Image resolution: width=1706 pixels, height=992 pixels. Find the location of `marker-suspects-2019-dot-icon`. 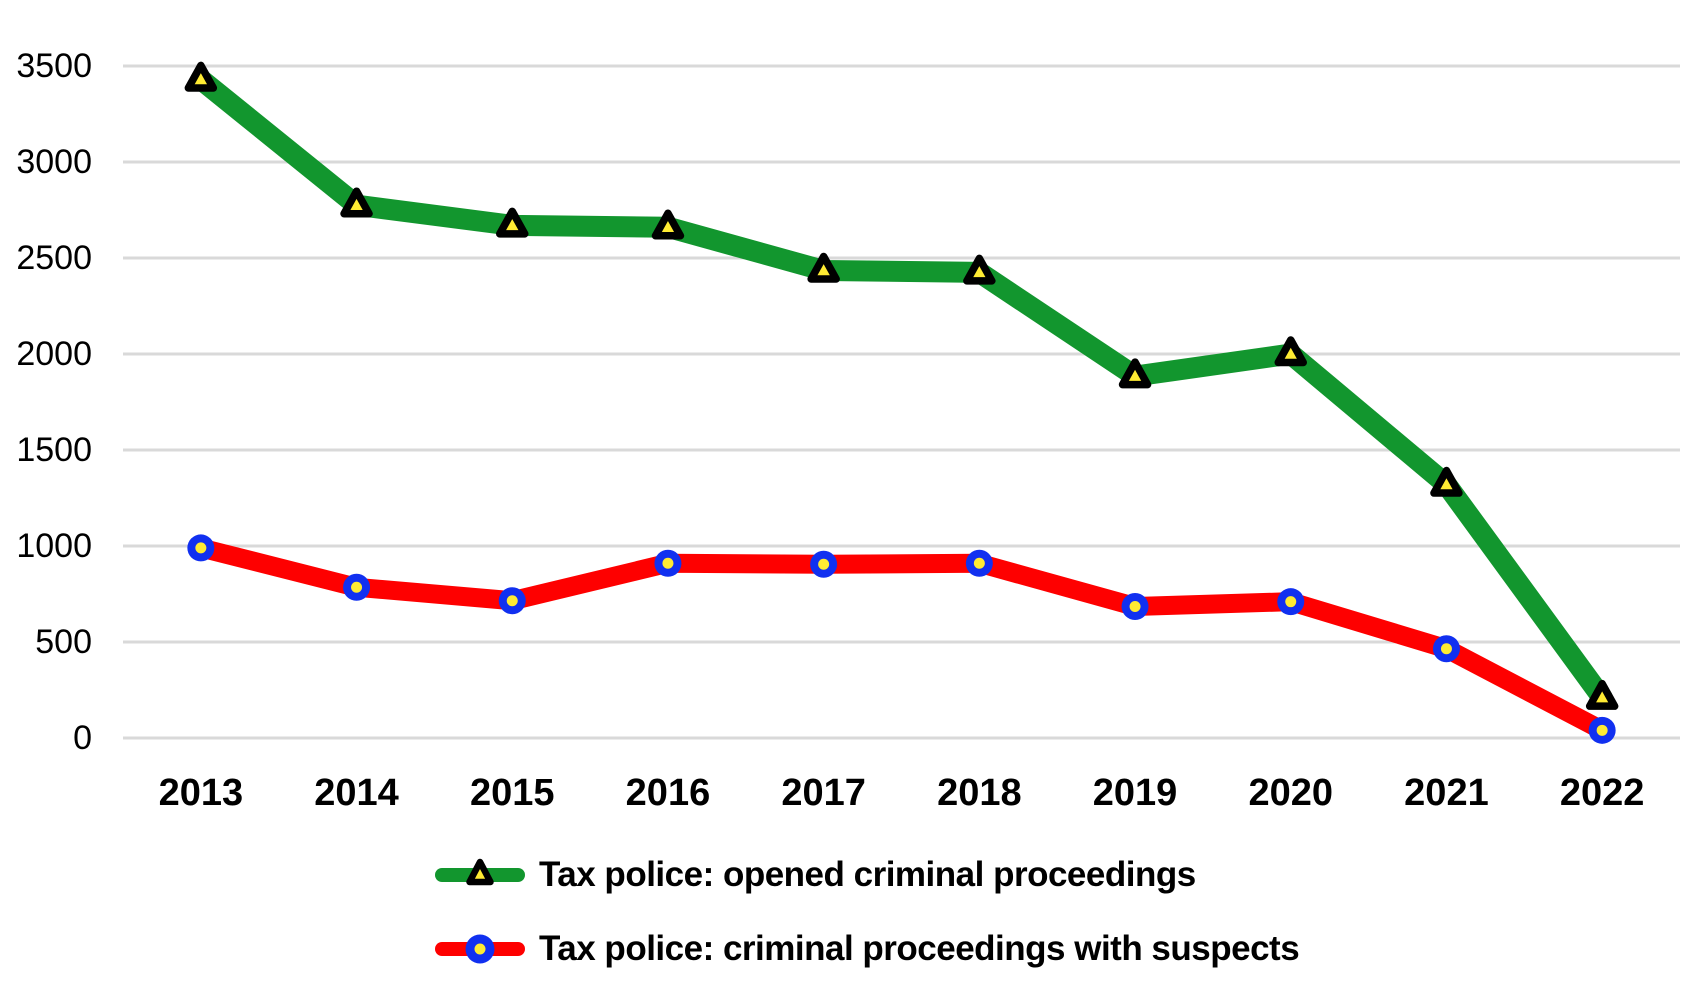

marker-suspects-2019-dot-icon is located at coordinates (1135, 606).